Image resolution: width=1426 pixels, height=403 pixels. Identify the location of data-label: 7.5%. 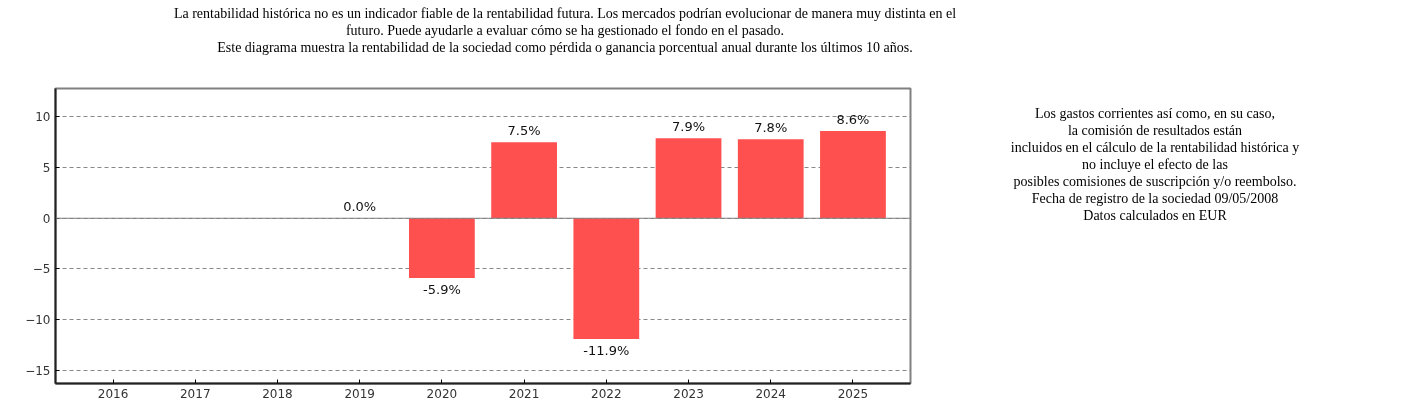
(524, 131).